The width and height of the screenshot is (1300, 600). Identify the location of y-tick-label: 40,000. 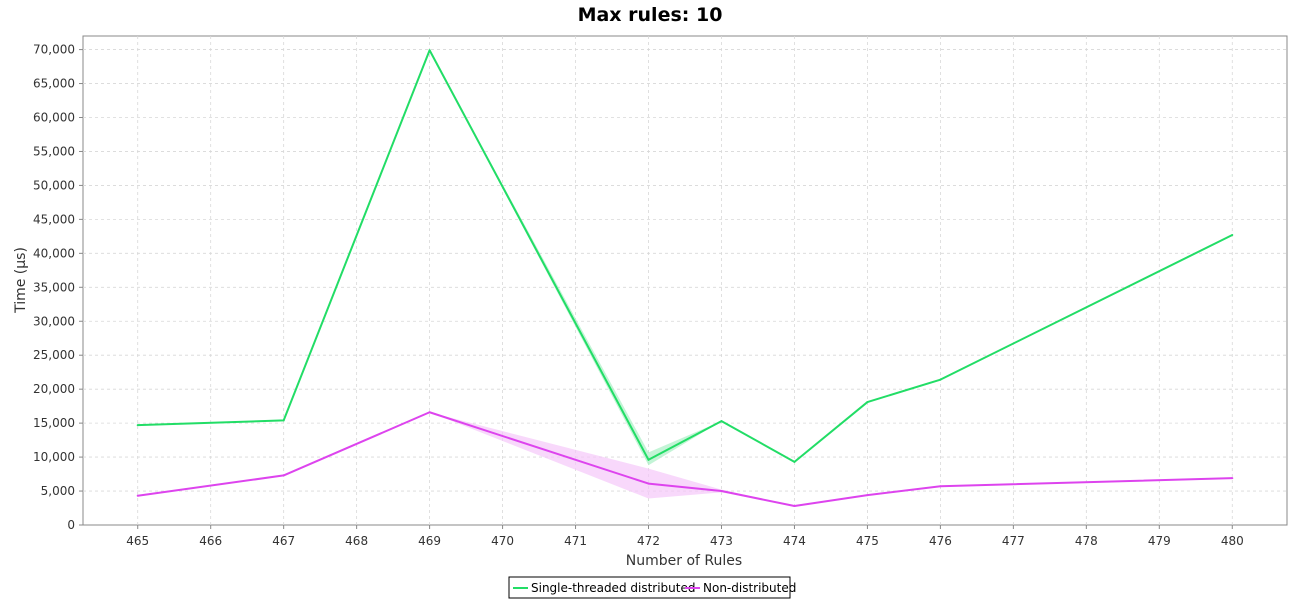
(54, 253).